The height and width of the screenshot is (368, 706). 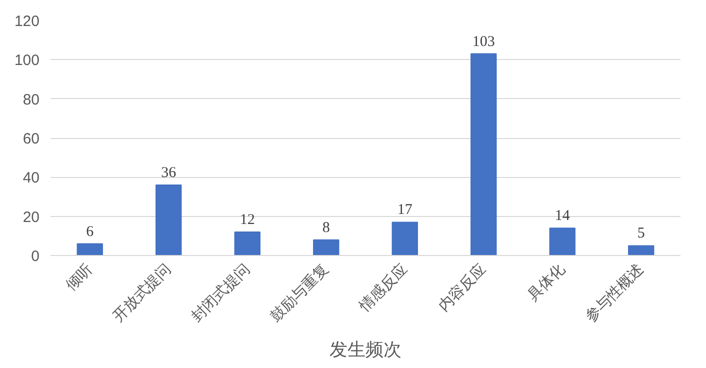 I want to click on data-label: 5, so click(x=641, y=234).